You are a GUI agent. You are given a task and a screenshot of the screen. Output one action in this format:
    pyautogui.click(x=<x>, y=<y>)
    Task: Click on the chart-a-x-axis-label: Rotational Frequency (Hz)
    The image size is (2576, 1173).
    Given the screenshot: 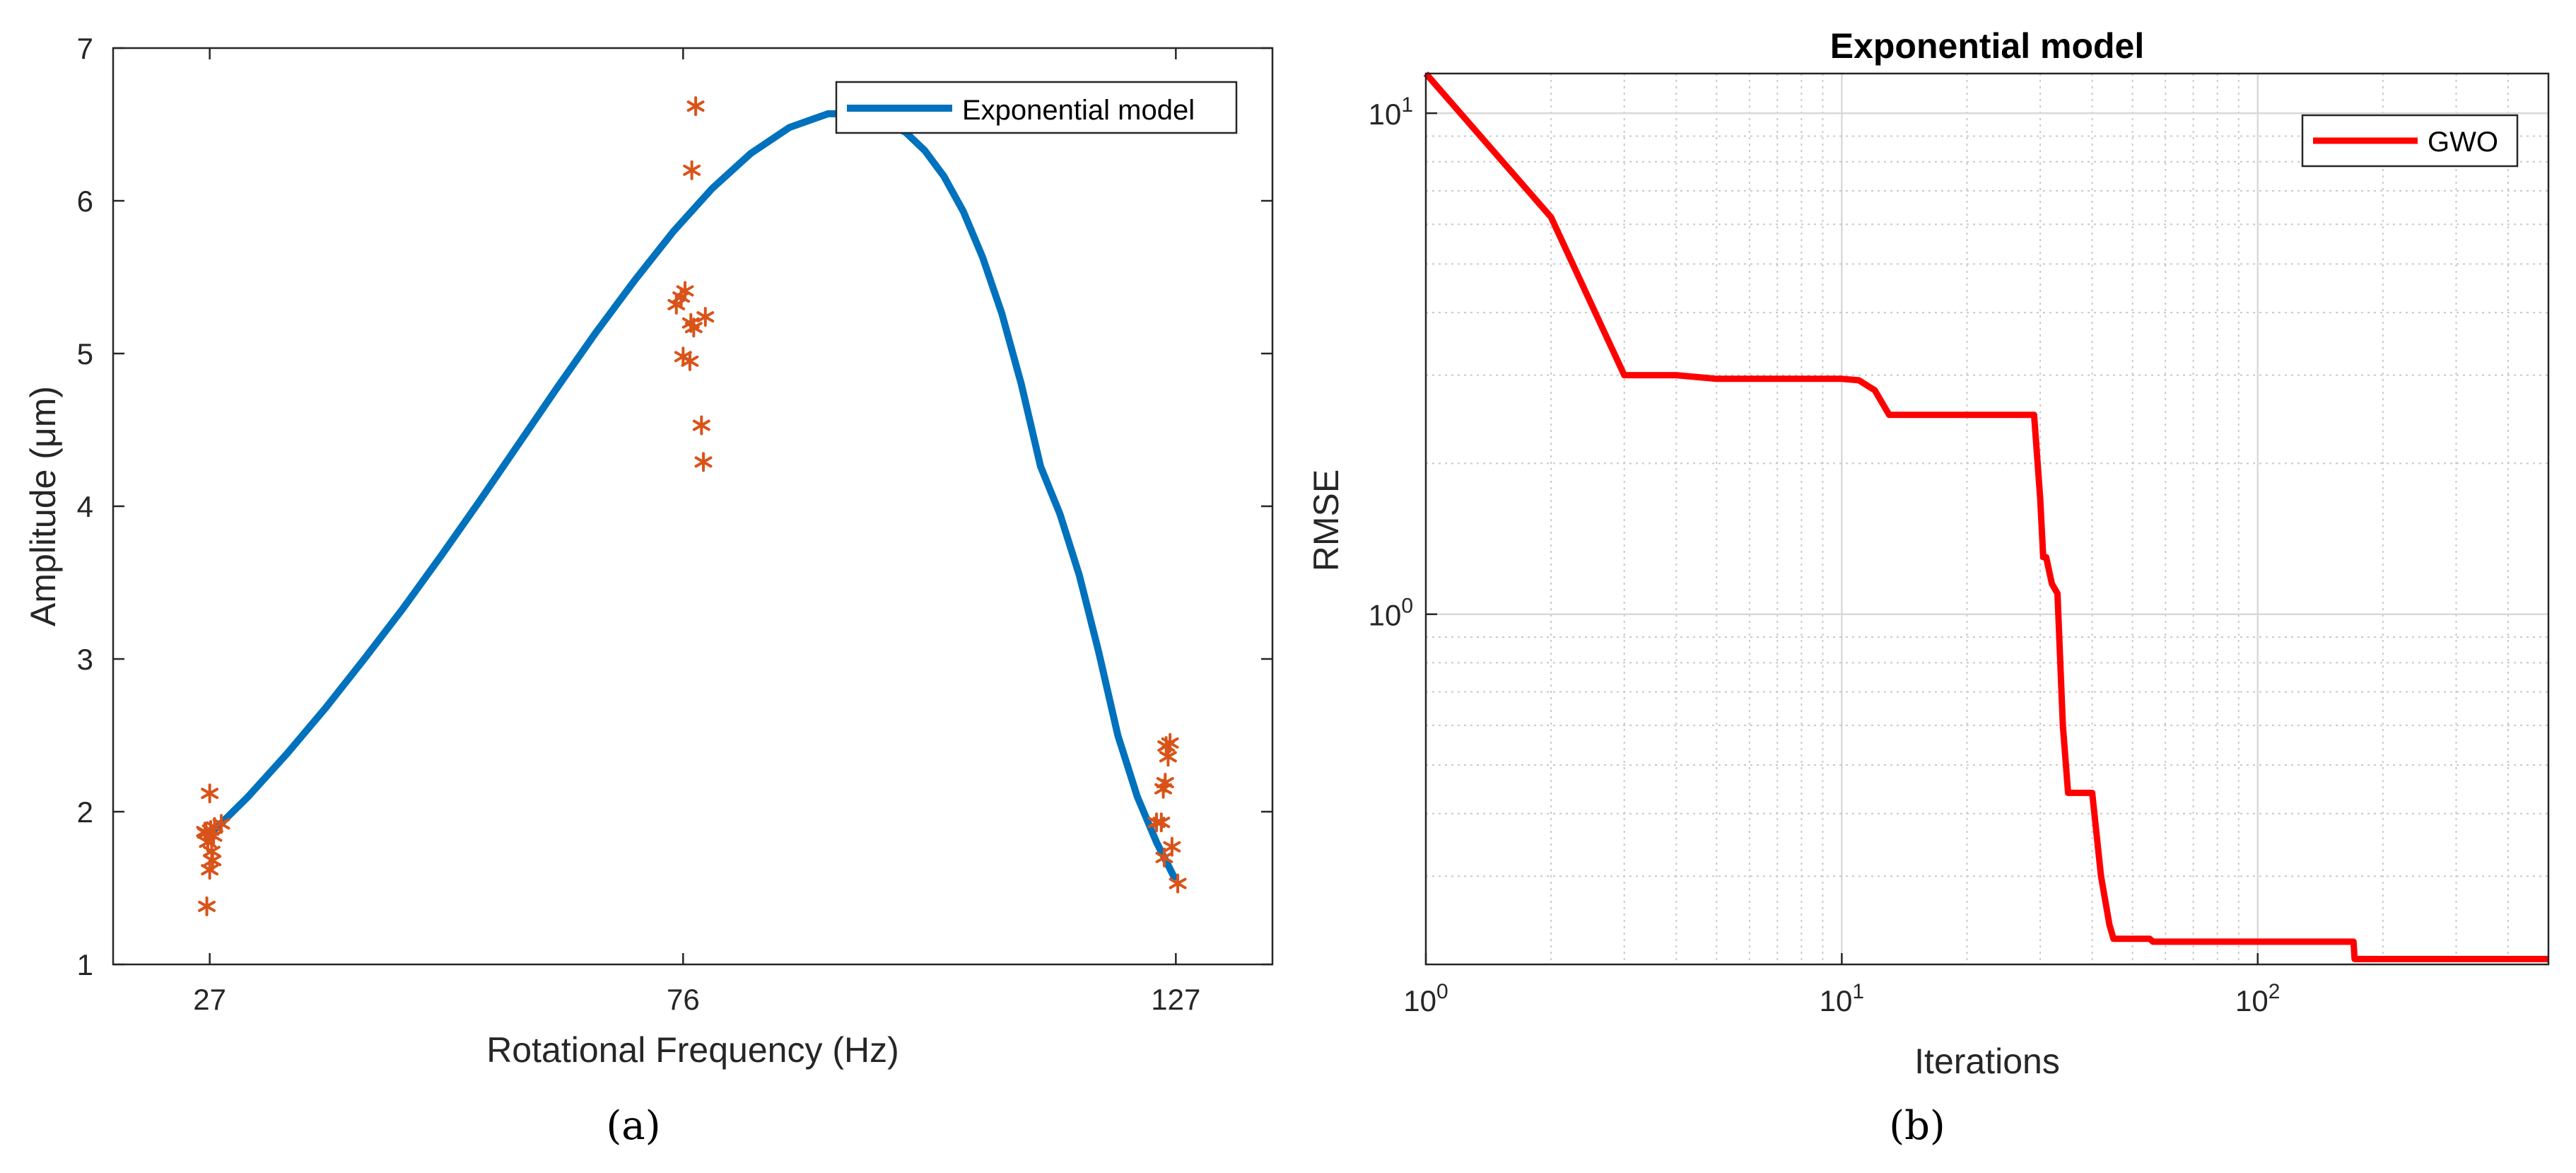 What is the action you would take?
    pyautogui.click(x=693, y=1050)
    